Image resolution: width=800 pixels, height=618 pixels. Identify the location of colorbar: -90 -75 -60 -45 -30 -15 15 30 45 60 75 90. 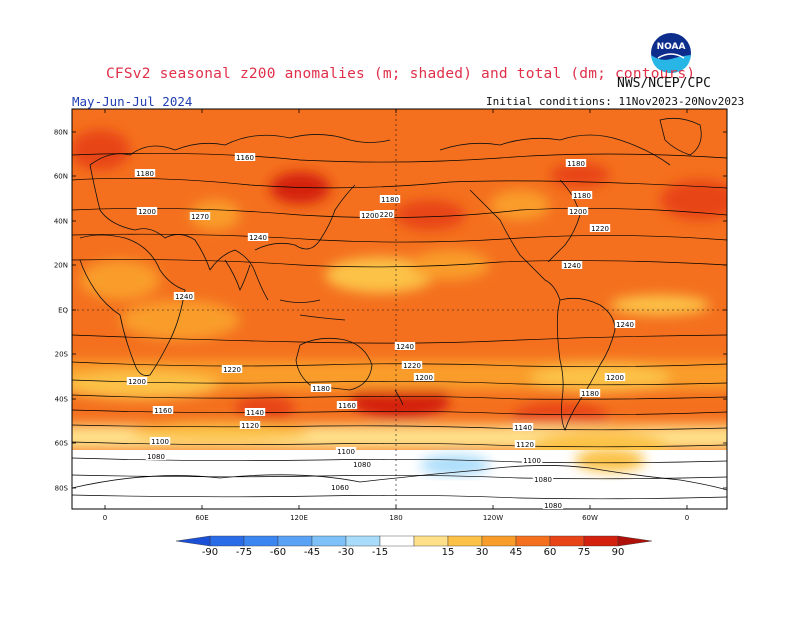
(414, 546).